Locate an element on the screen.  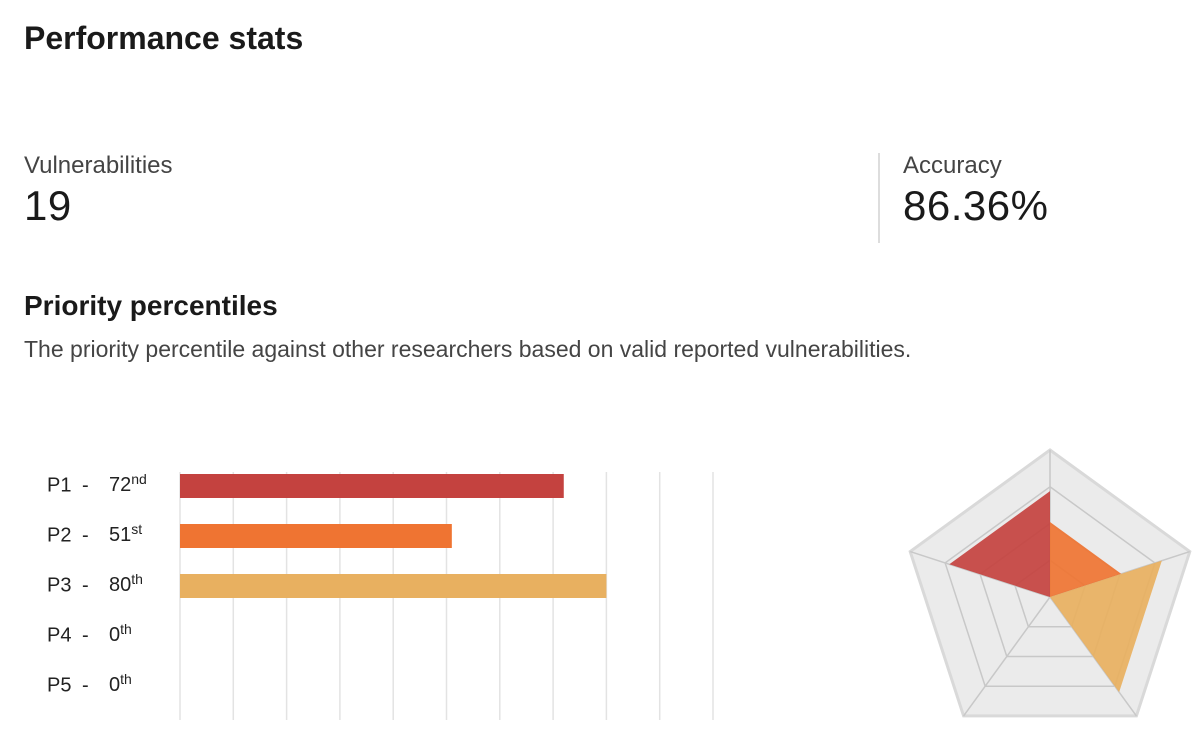
stat: Accuracy 86.36% is located at coordinates (975, 191).